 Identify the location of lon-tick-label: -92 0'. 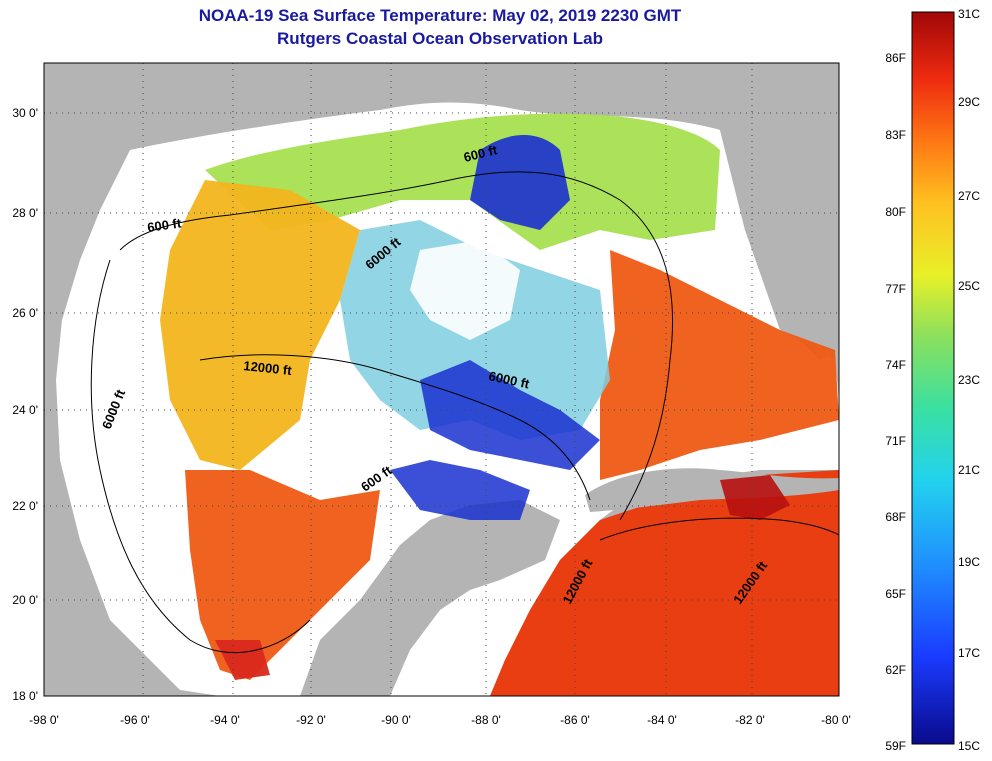
(311, 720).